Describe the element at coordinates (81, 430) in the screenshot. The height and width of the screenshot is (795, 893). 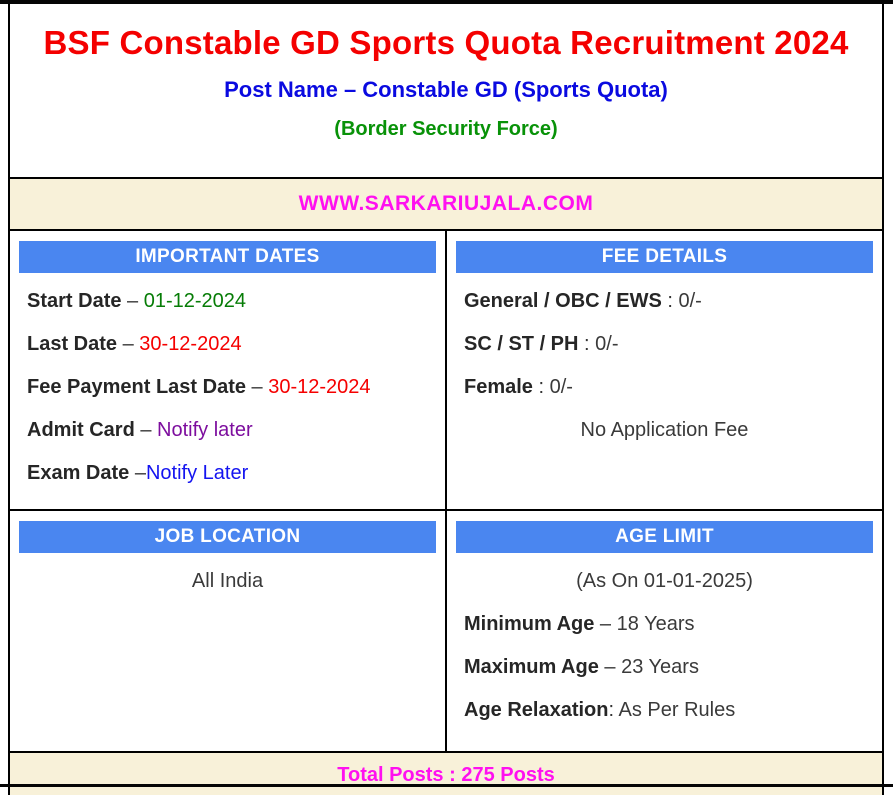
I see `date-label: Admit Card` at that location.